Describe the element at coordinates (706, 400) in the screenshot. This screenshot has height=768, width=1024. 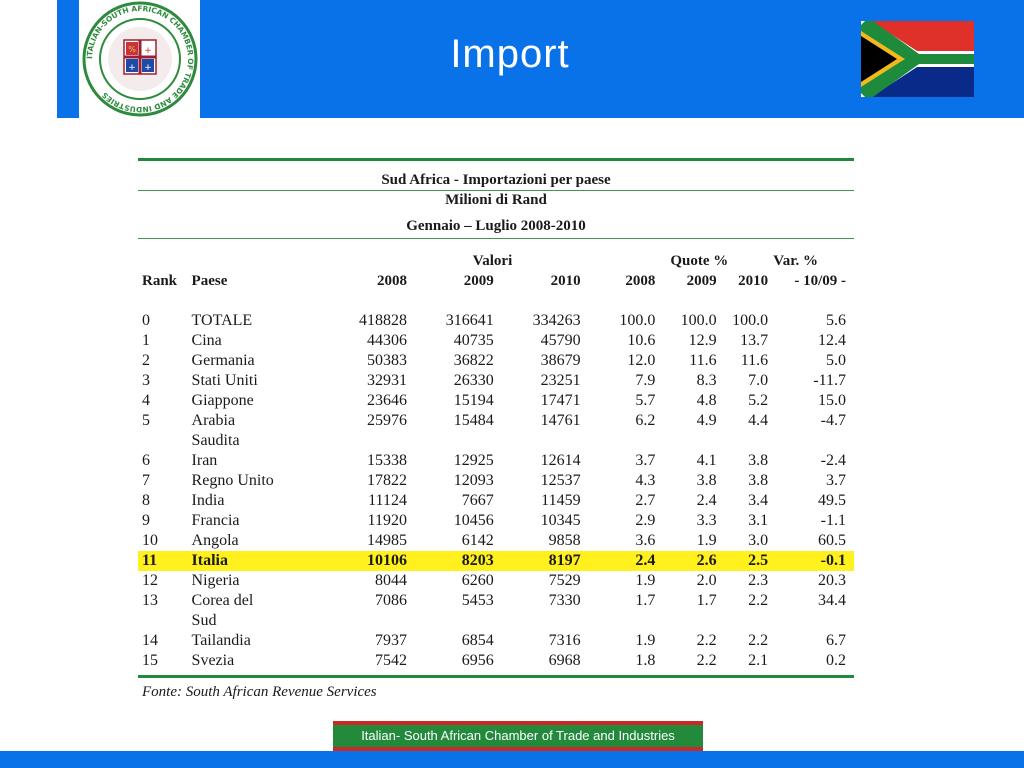
I see `quote-2009-cell: 4.8` at that location.